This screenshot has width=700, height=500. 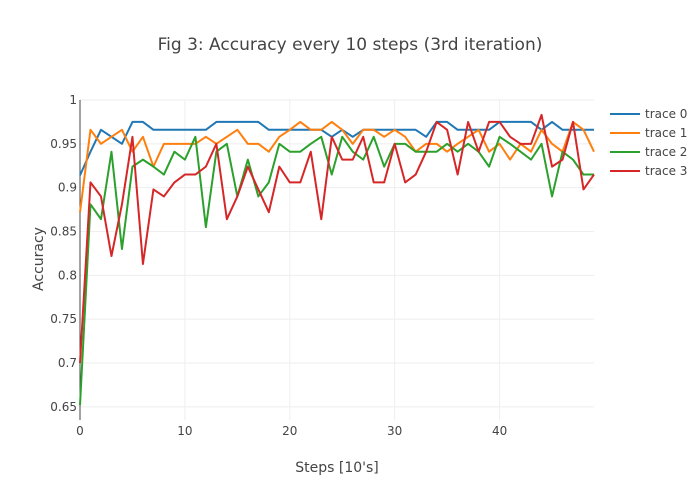 What do you see at coordinates (666, 152) in the screenshot?
I see `legend-label: trace 2` at bounding box center [666, 152].